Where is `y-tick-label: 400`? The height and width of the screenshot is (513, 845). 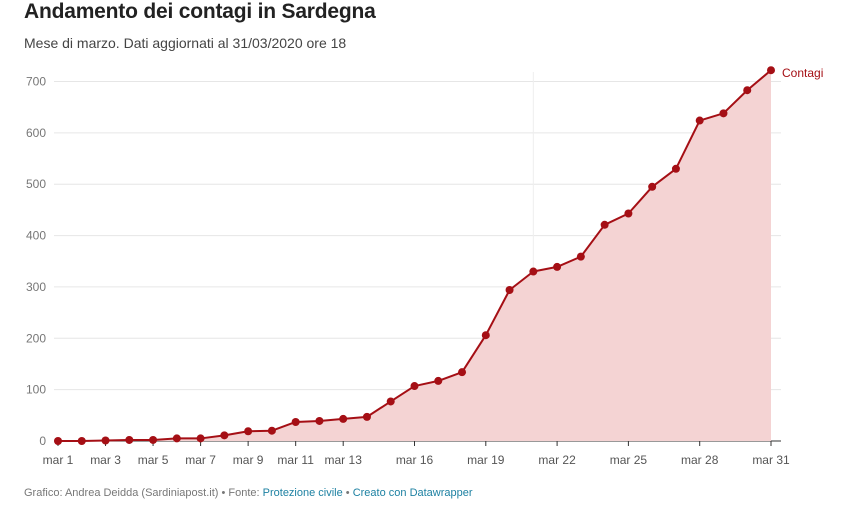
y-tick-label: 400 is located at coordinates (36, 236).